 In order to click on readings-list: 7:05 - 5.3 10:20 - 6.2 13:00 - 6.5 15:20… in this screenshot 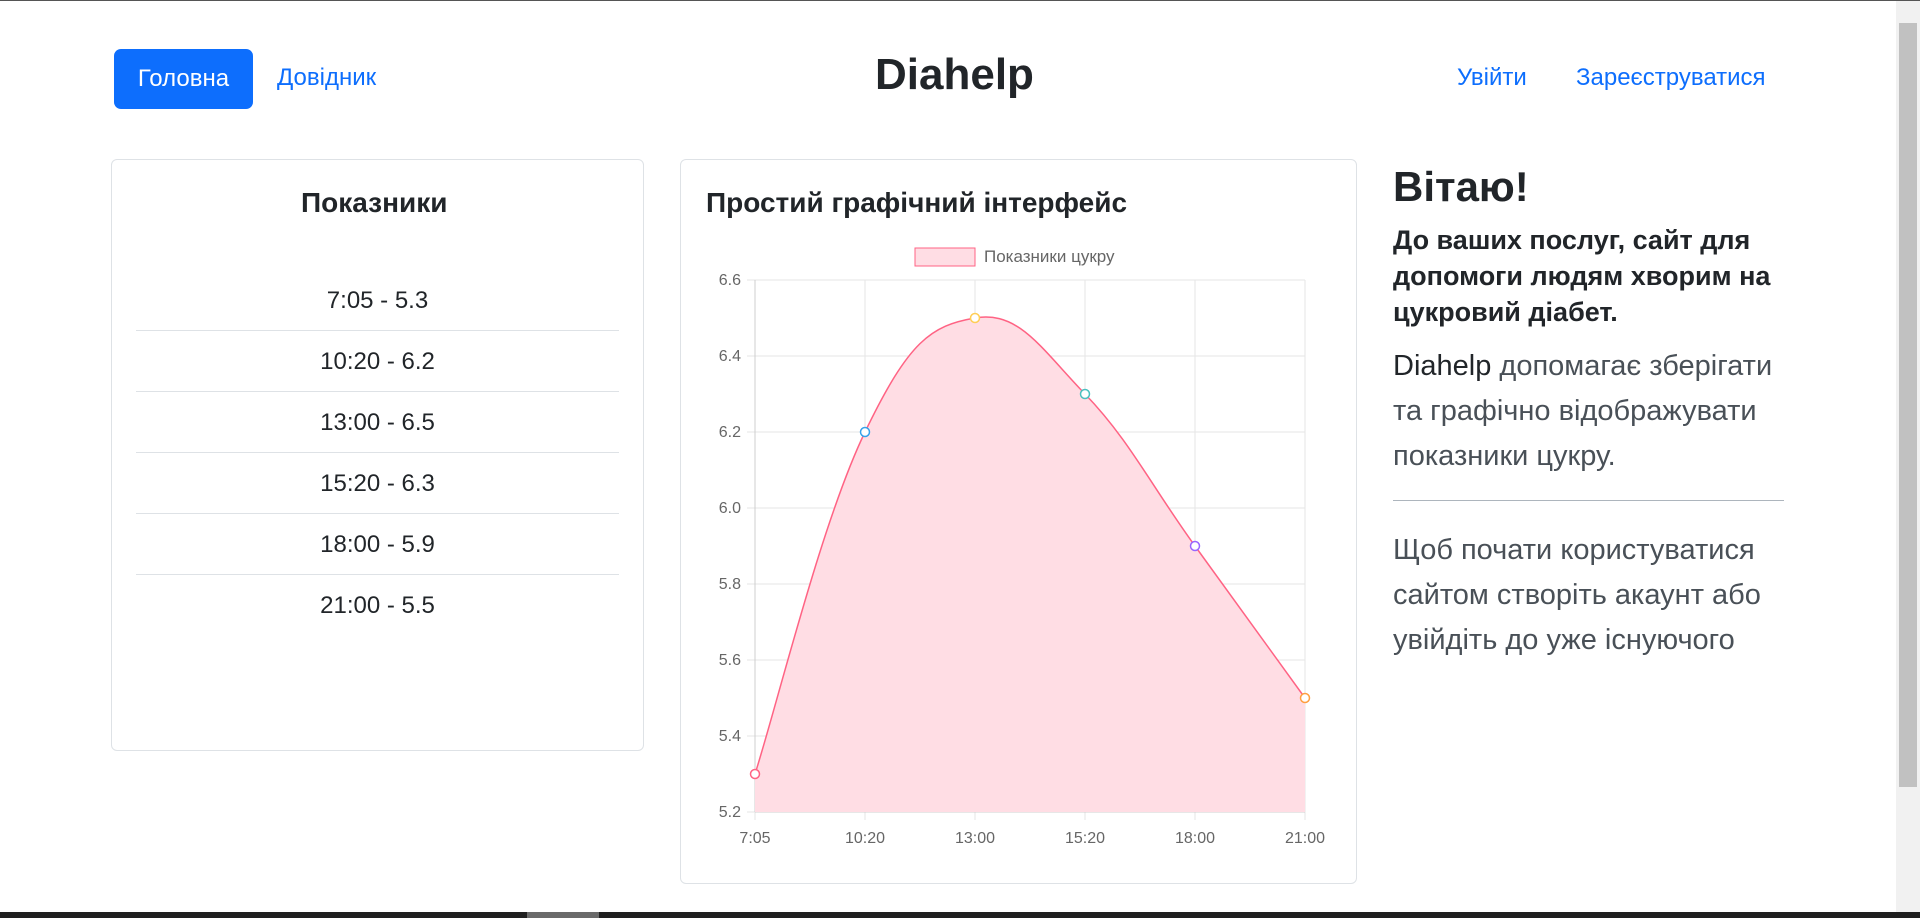, I will do `click(377, 453)`.